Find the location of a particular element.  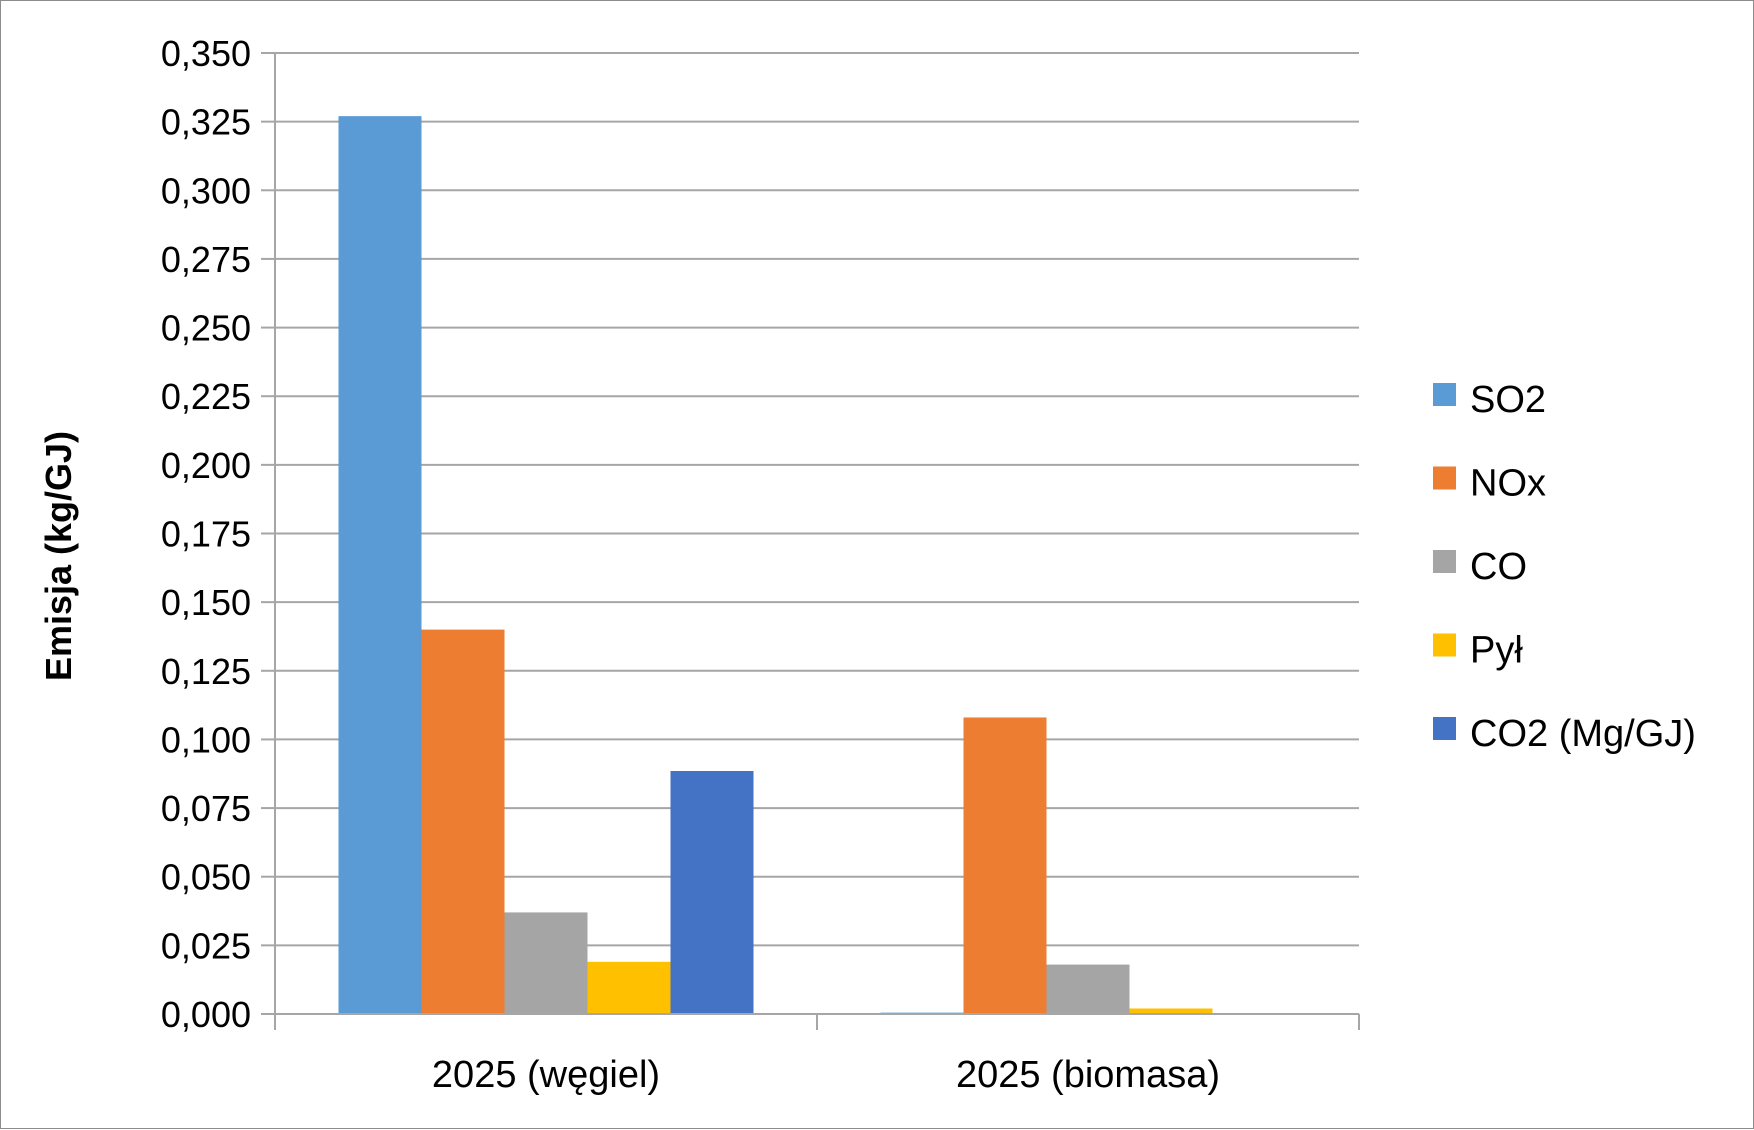

y-axis-title: Emisja (kg/GJ) is located at coordinates (58, 556).